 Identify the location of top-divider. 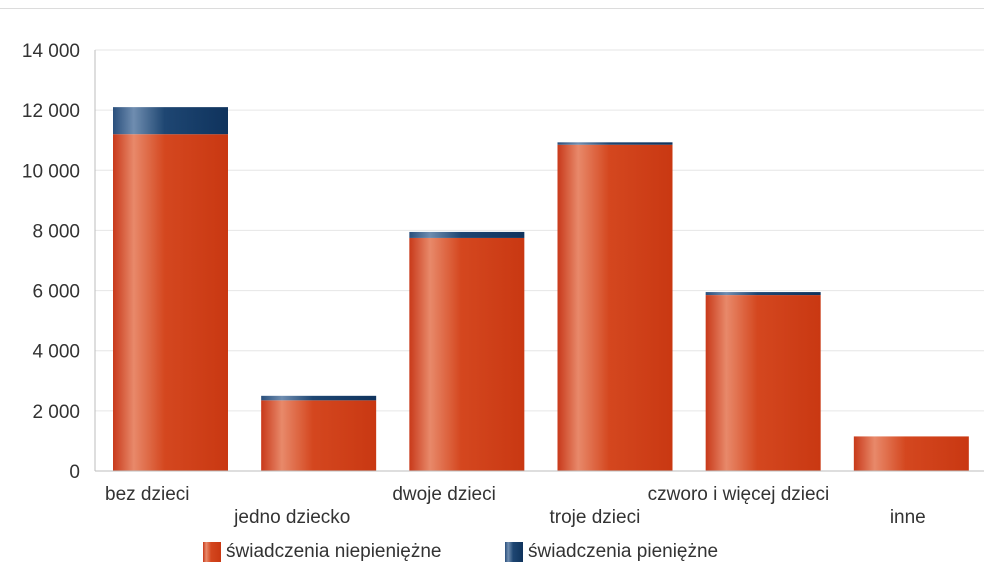
(492, 8).